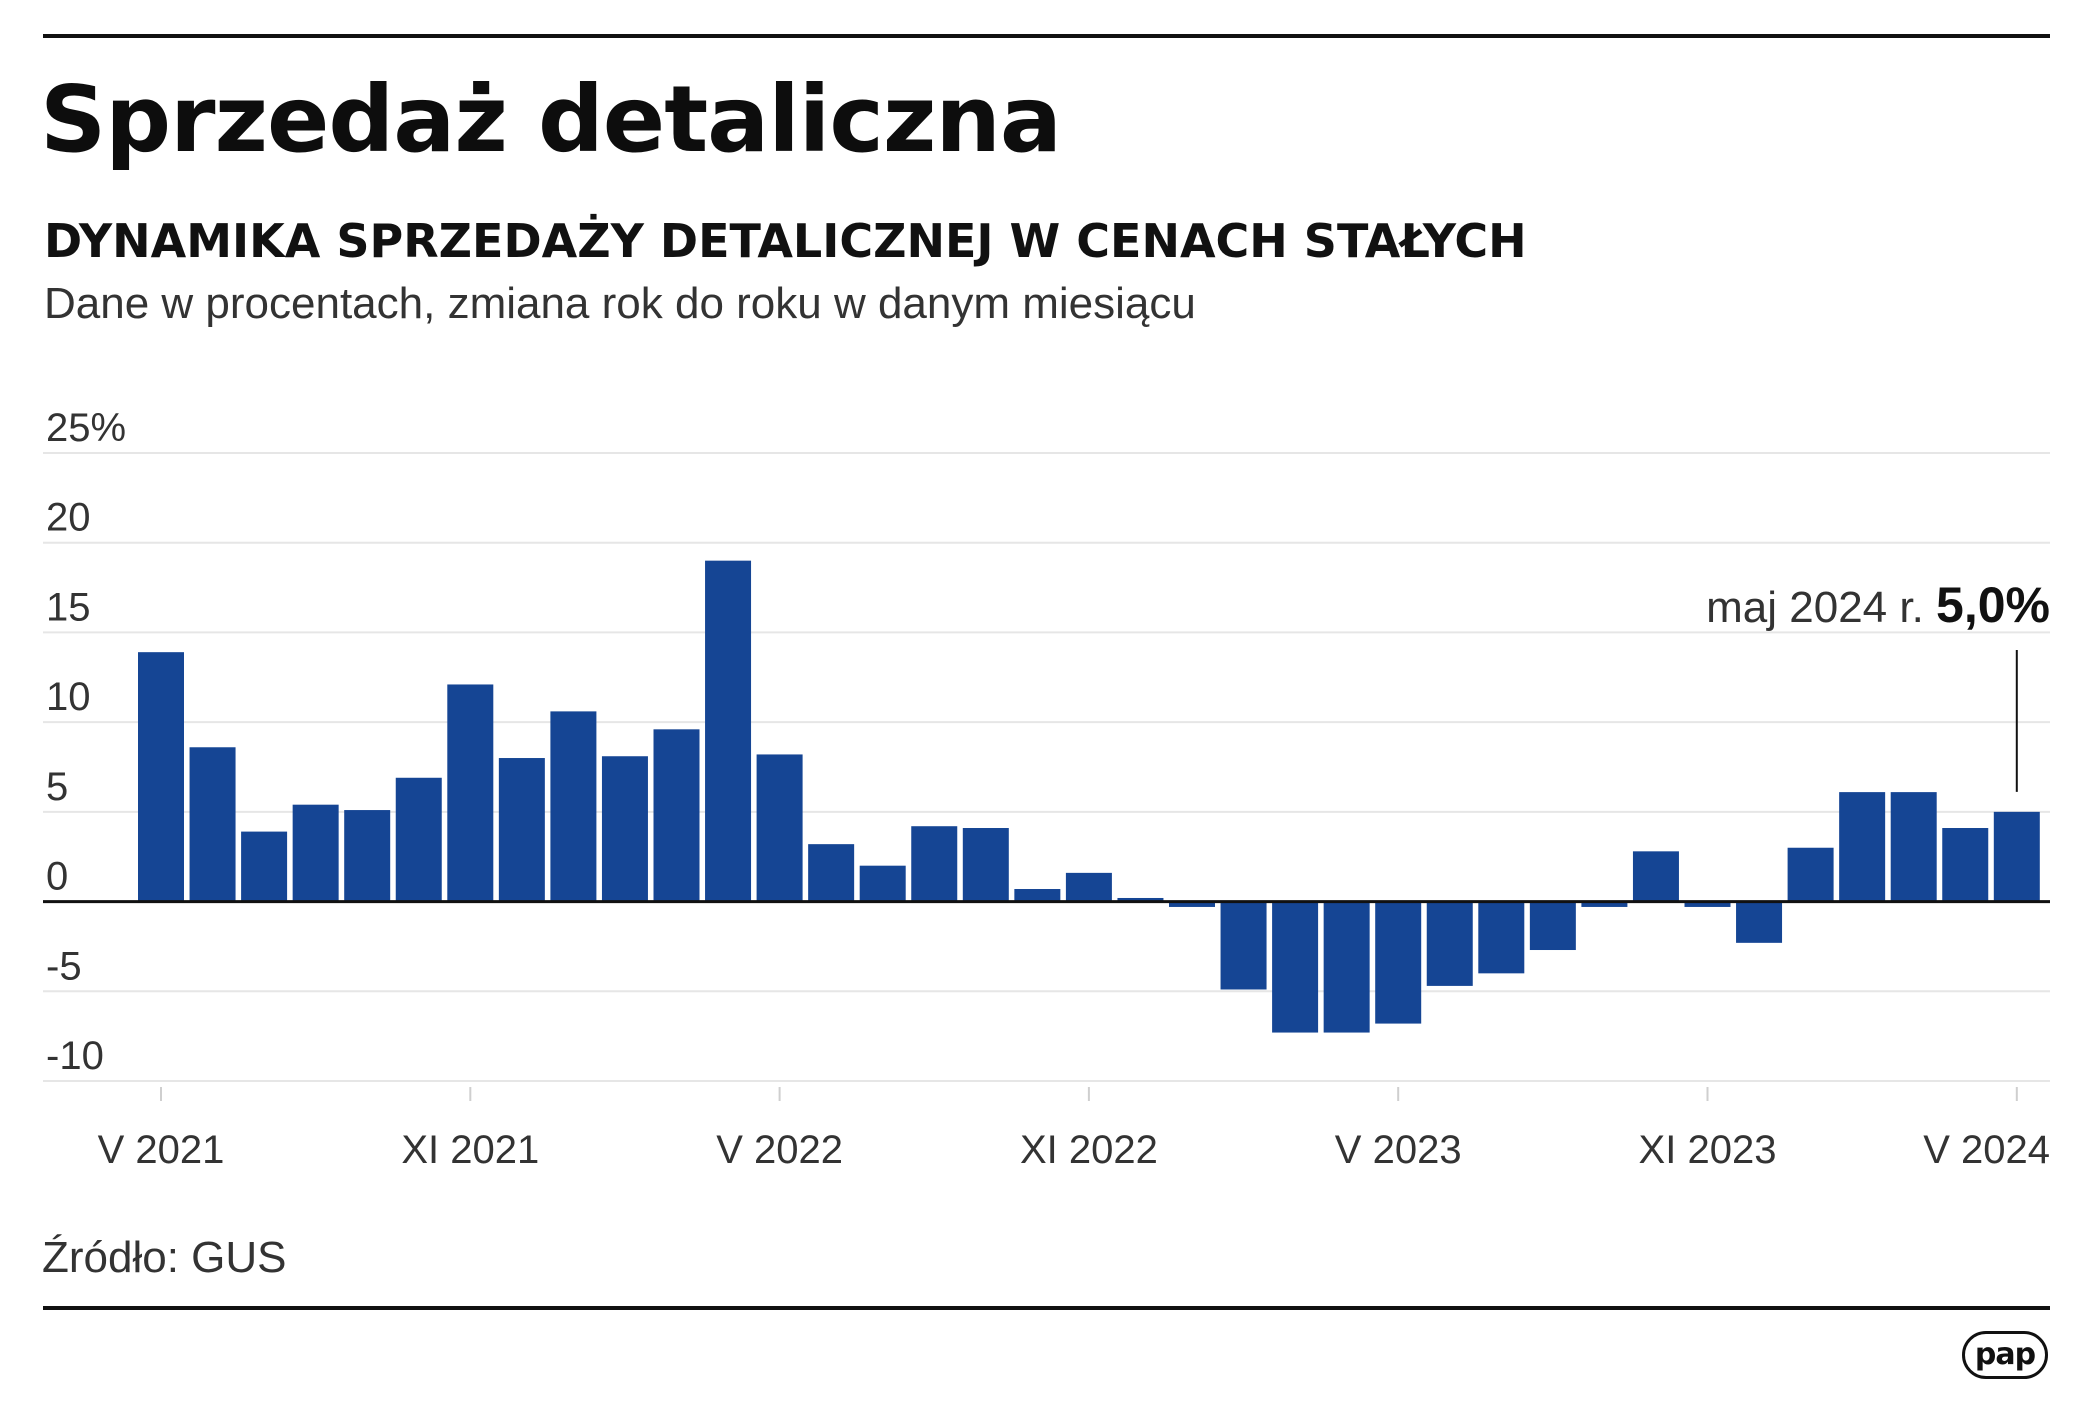 Image resolution: width=2084 pixels, height=1402 pixels. What do you see at coordinates (86, 428) in the screenshot?
I see `y-tick-label: 25%` at bounding box center [86, 428].